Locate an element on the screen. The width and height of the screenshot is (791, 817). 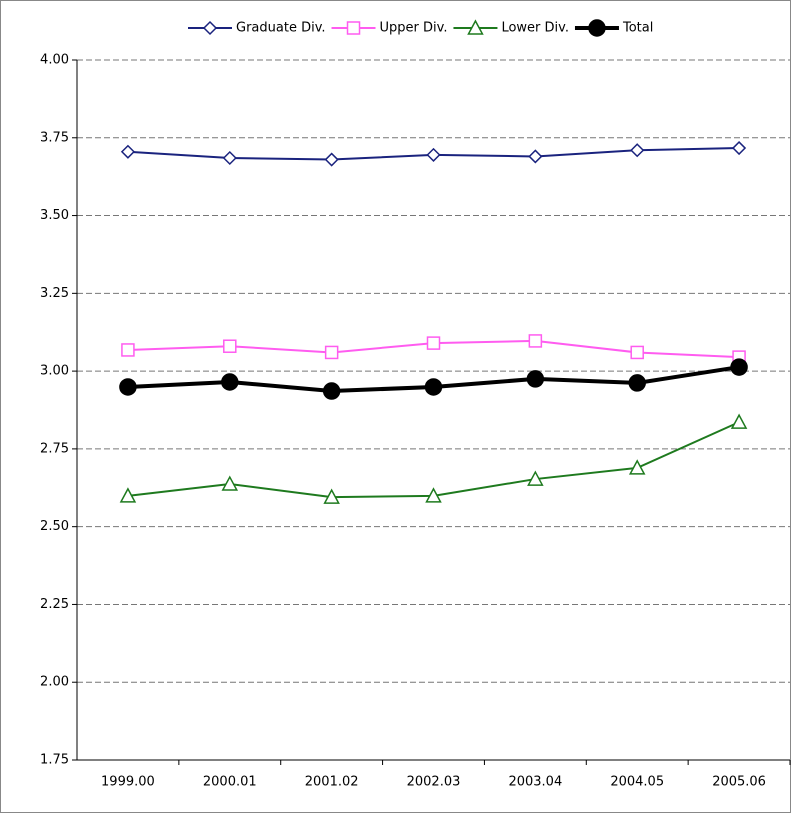
legend-label: Graduate Div. is located at coordinates (281, 28).